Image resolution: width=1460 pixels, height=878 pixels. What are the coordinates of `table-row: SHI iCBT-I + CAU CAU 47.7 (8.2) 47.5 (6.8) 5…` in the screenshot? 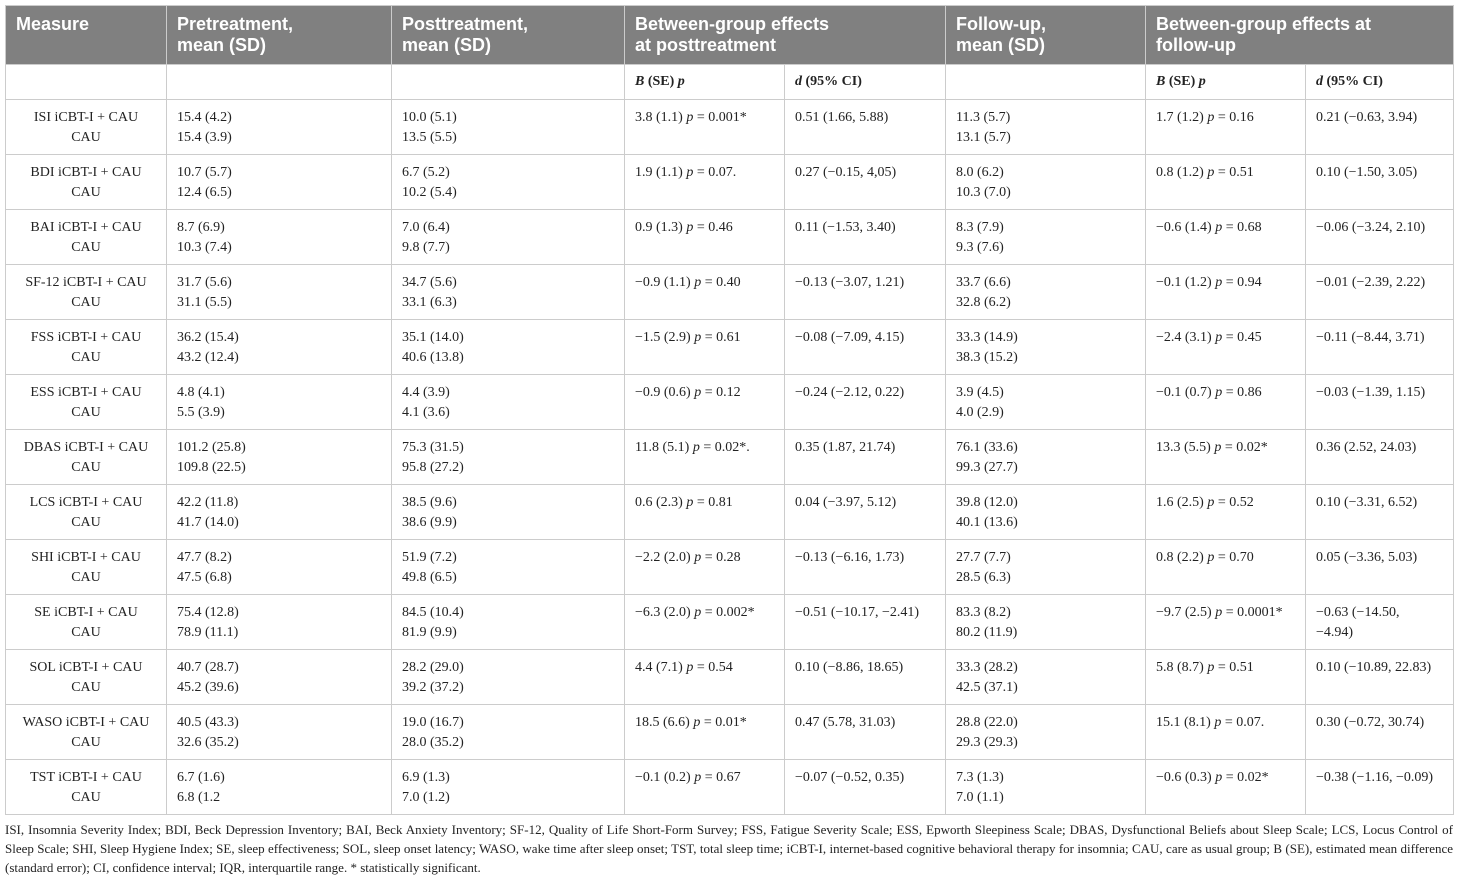 It's located at (730, 567).